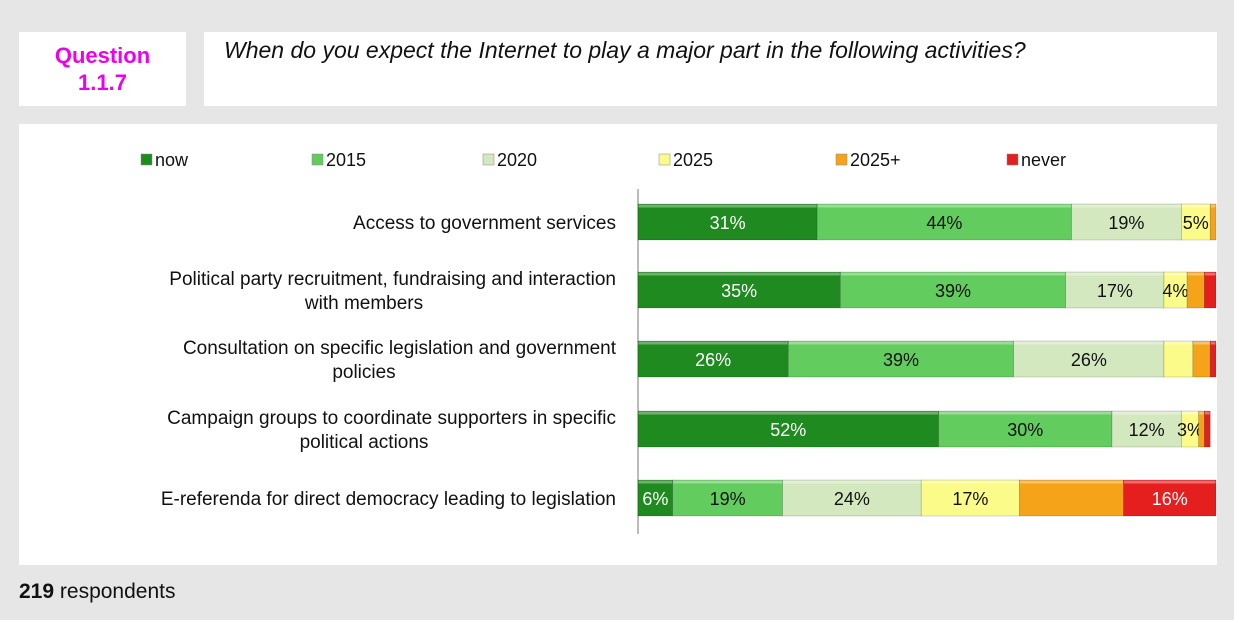  I want to click on legend-swatch-2015, so click(317, 159).